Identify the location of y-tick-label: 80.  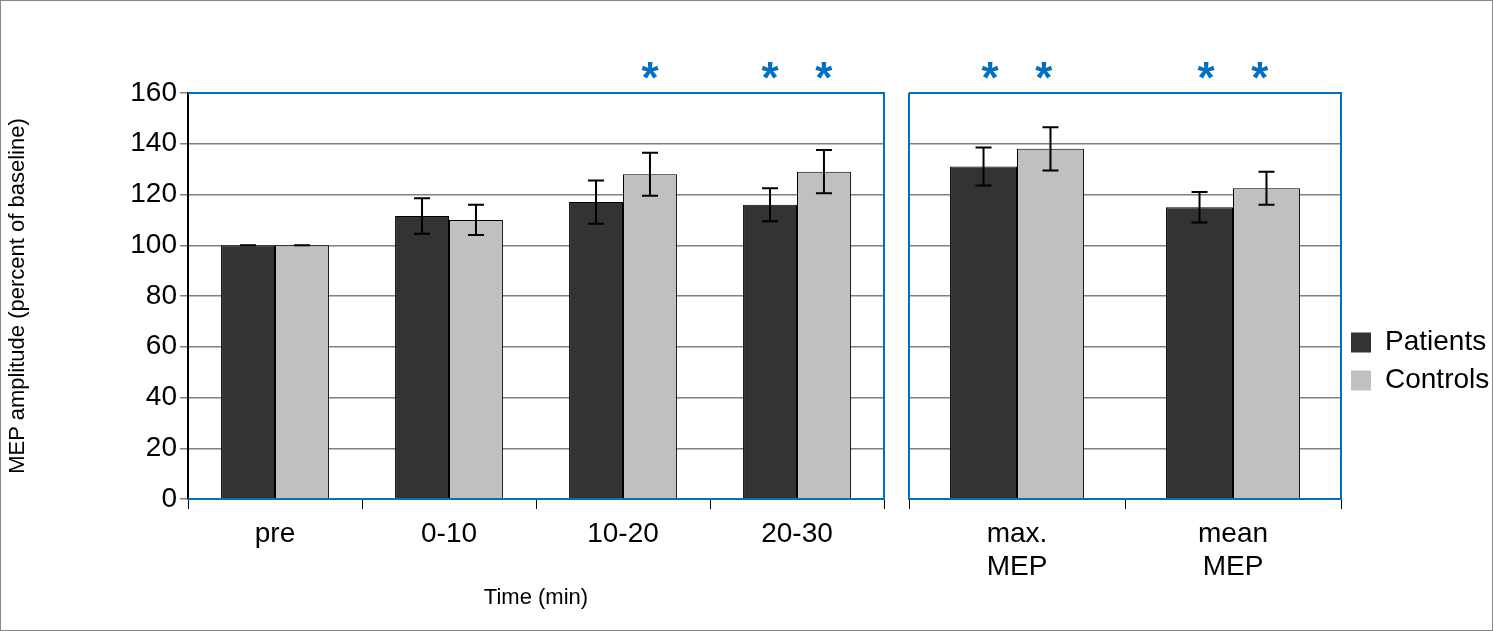
(161, 294).